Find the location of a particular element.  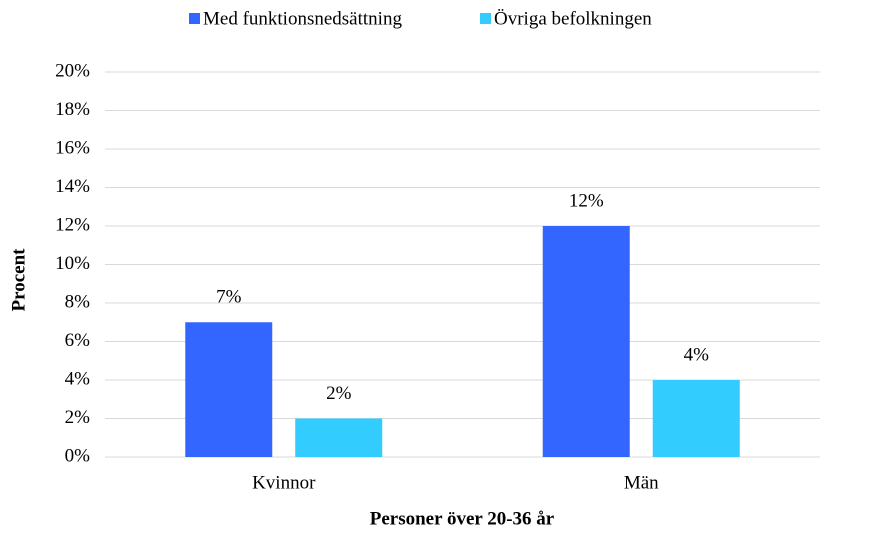

y-tick-label: 2% is located at coordinates (78, 417).